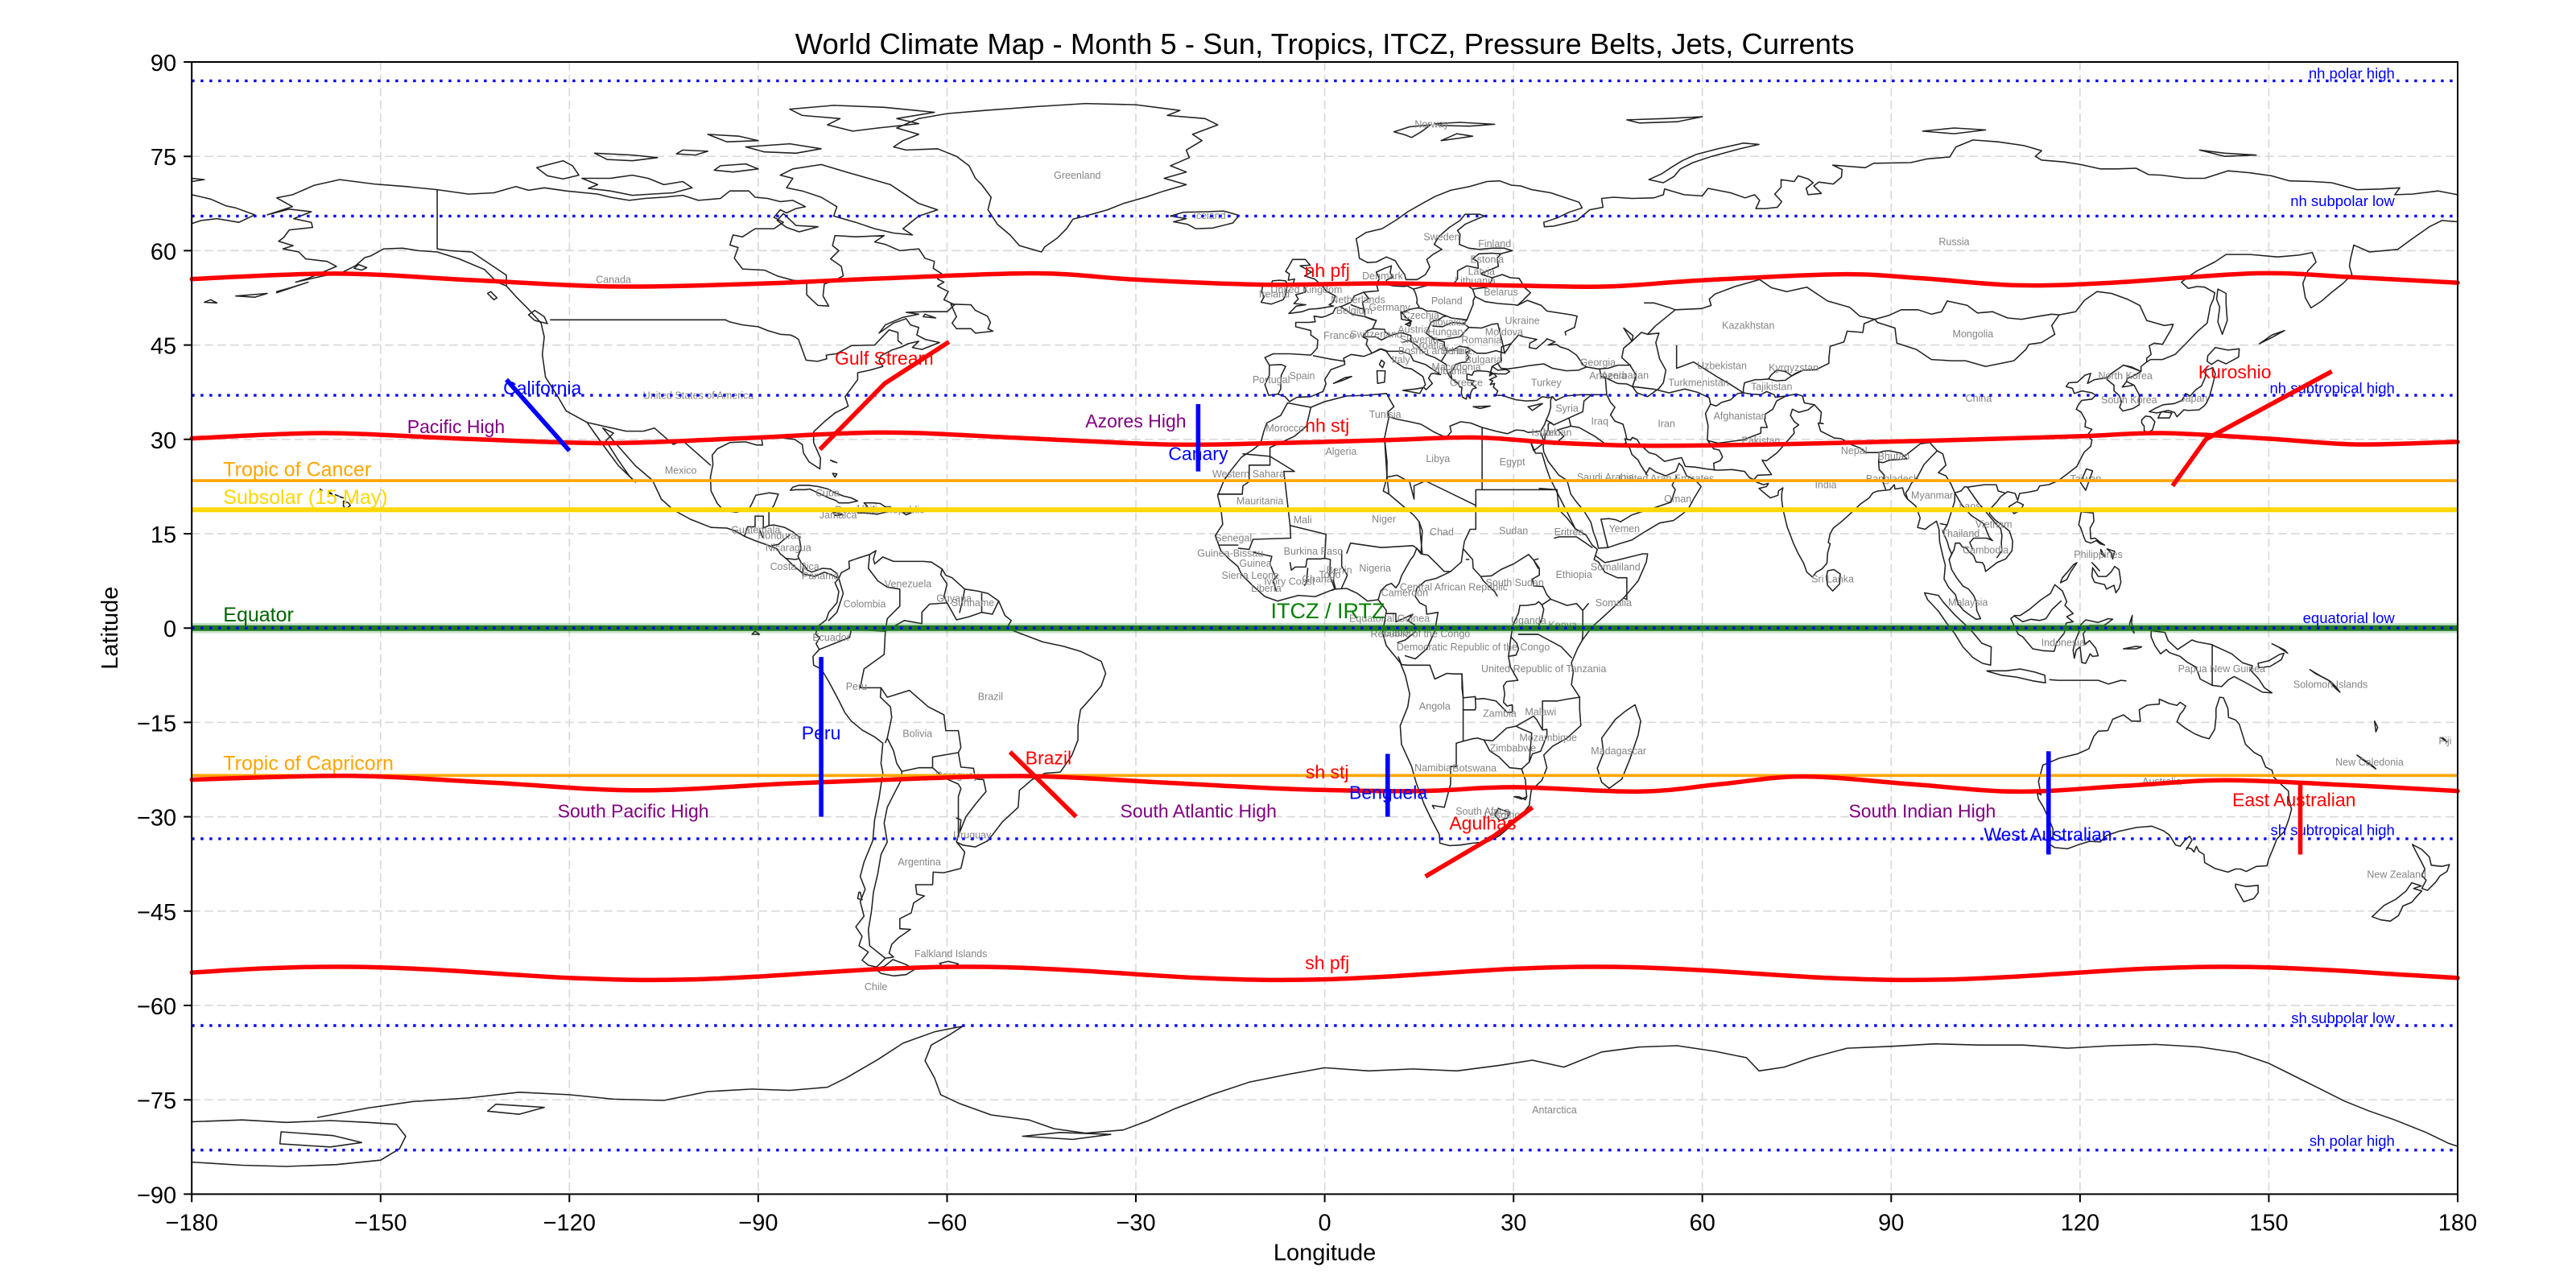 Image resolution: width=2576 pixels, height=1288 pixels. Describe the element at coordinates (1327, 270) in the screenshot. I see `svg-text: nh pfj` at that location.